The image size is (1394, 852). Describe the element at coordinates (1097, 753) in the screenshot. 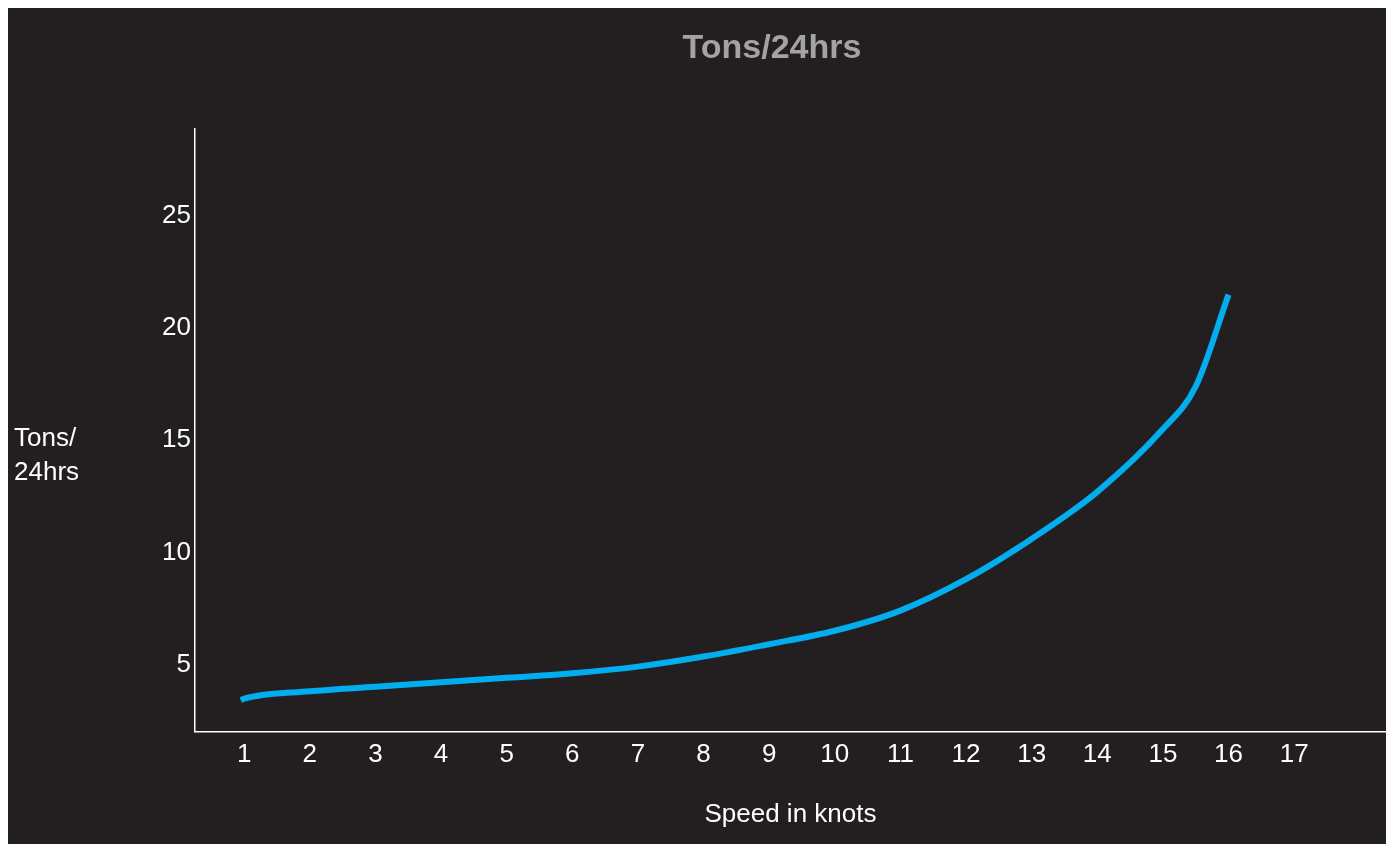

I see `x-tick-label: 14` at that location.